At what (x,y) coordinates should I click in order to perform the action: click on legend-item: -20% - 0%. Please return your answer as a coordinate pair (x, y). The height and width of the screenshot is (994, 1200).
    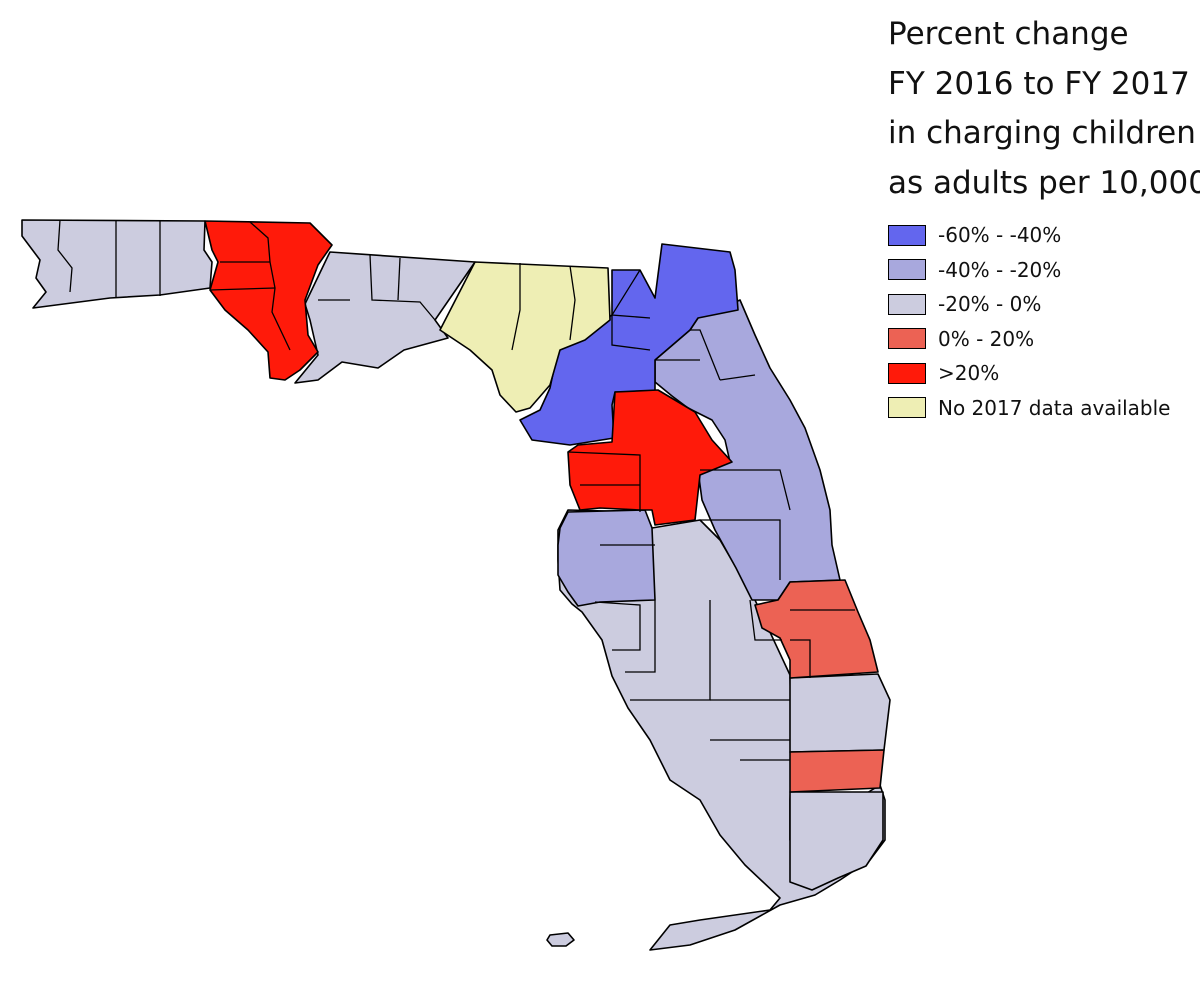
    Looking at the image, I should click on (1041, 304).